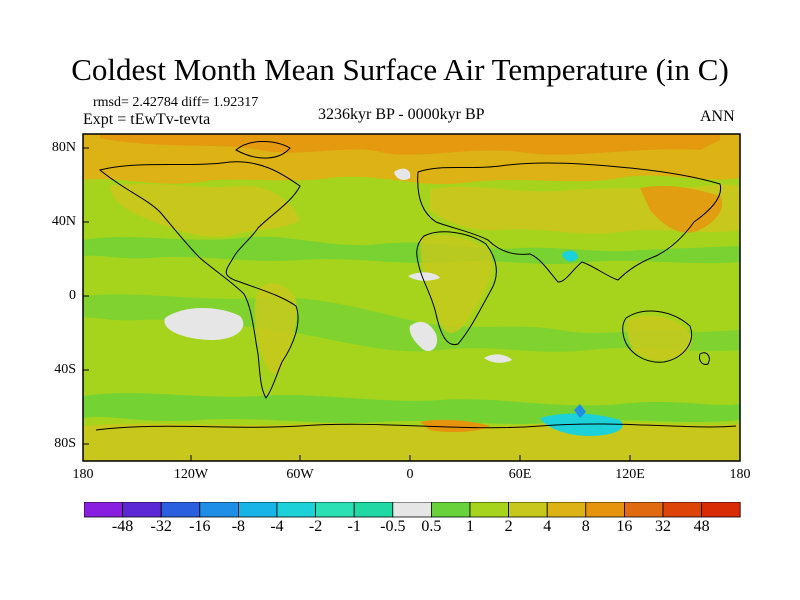 Image resolution: width=800 pixels, height=600 pixels. I want to click on y-tick-label: 40N, so click(63, 221).